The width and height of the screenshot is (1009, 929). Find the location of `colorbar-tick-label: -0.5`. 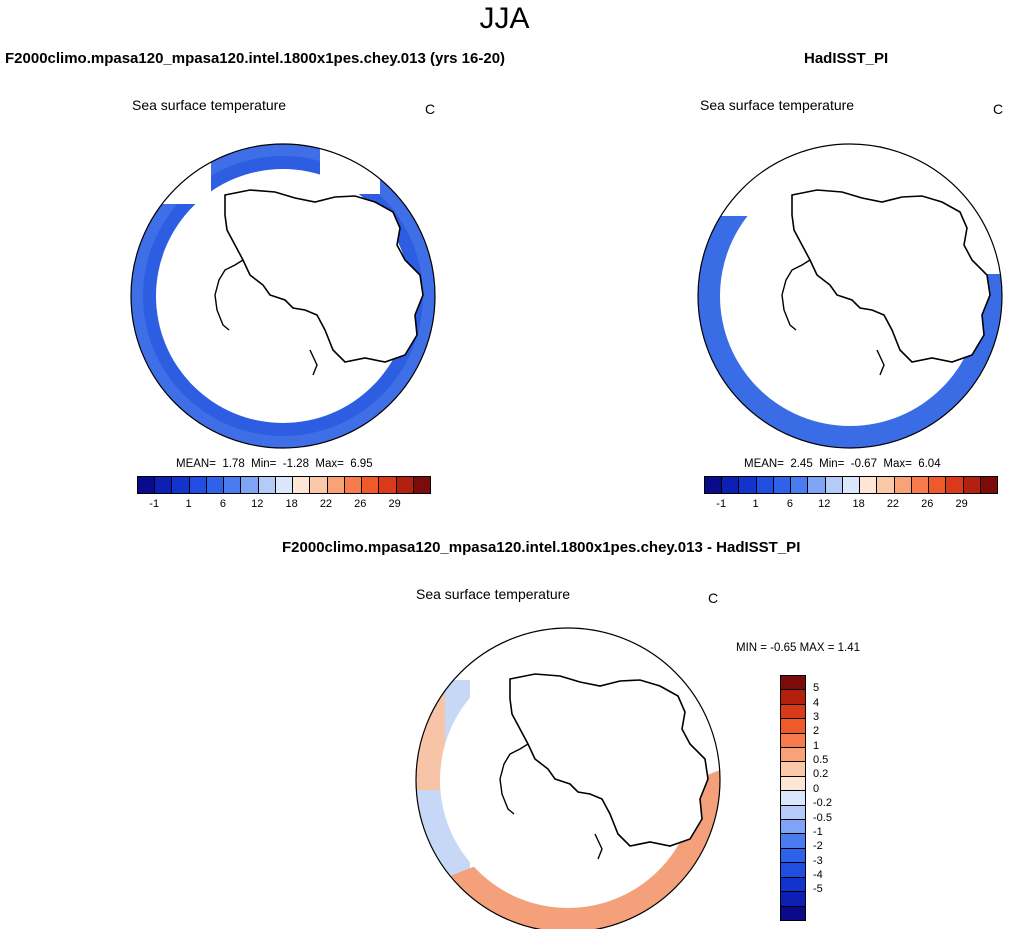

colorbar-tick-label: -0.5 is located at coordinates (822, 817).